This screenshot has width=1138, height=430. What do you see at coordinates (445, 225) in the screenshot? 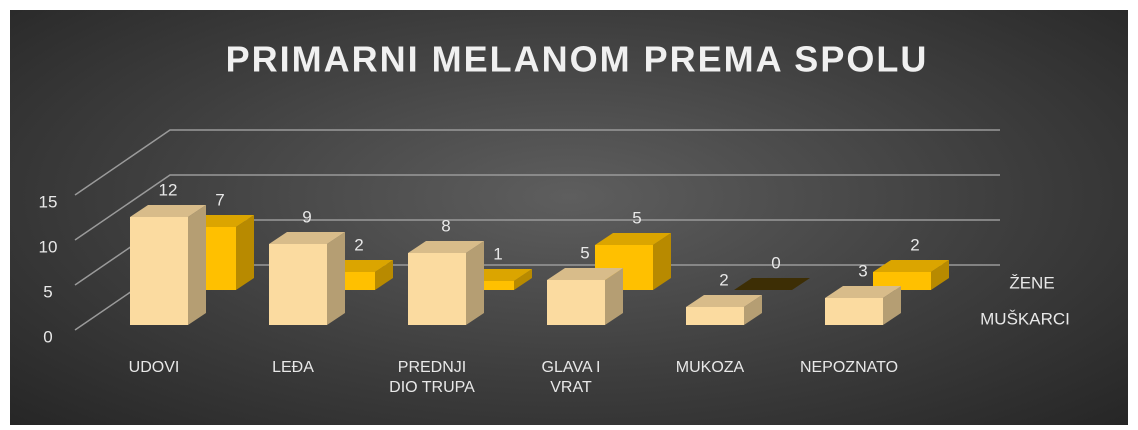
I see `data-label: 8` at bounding box center [445, 225].